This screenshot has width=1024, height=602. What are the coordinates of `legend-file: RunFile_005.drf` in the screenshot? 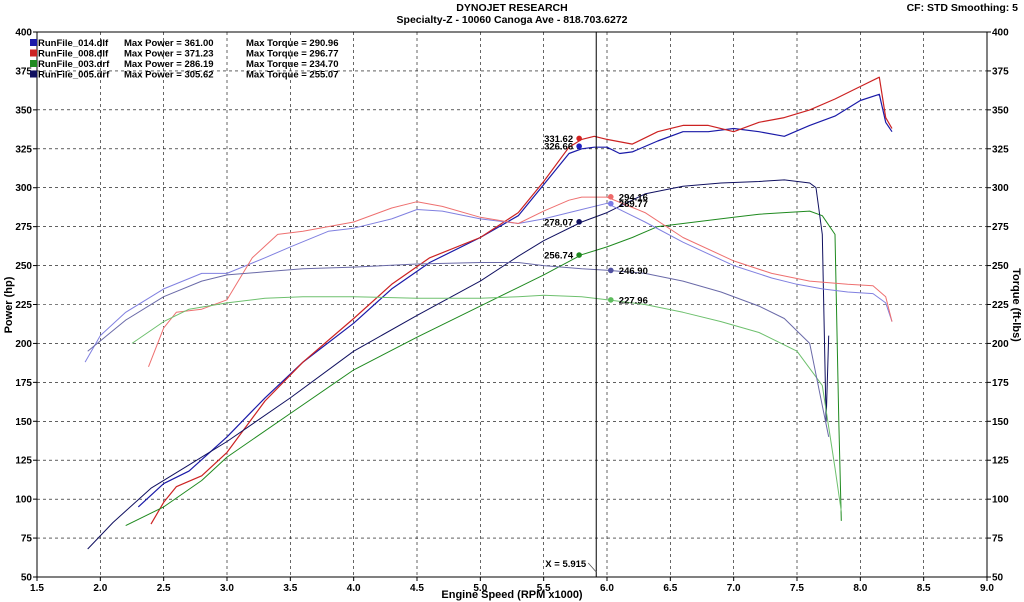 It's located at (74, 75).